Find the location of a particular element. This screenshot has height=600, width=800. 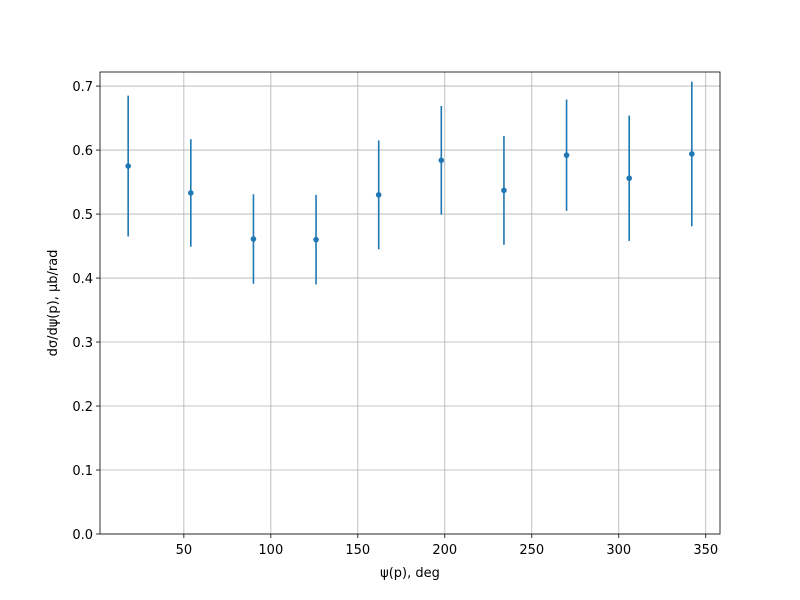

y-tick-label: 0.6 is located at coordinates (82, 151).